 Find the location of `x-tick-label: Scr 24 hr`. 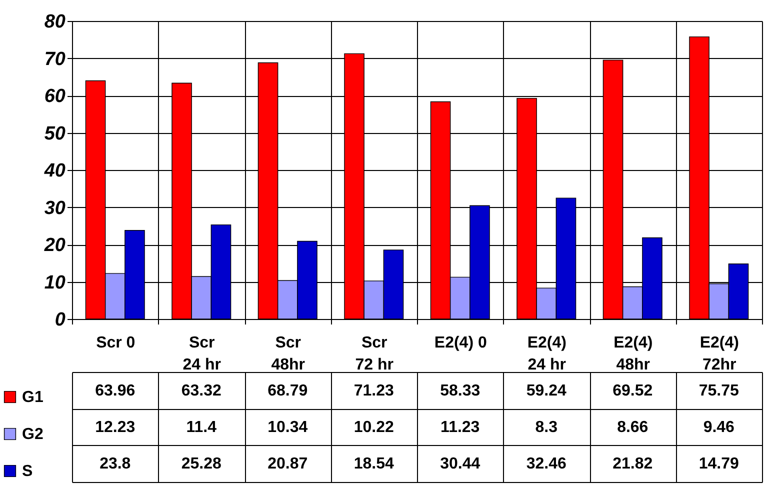

x-tick-label: Scr 24 hr is located at coordinates (201, 354).